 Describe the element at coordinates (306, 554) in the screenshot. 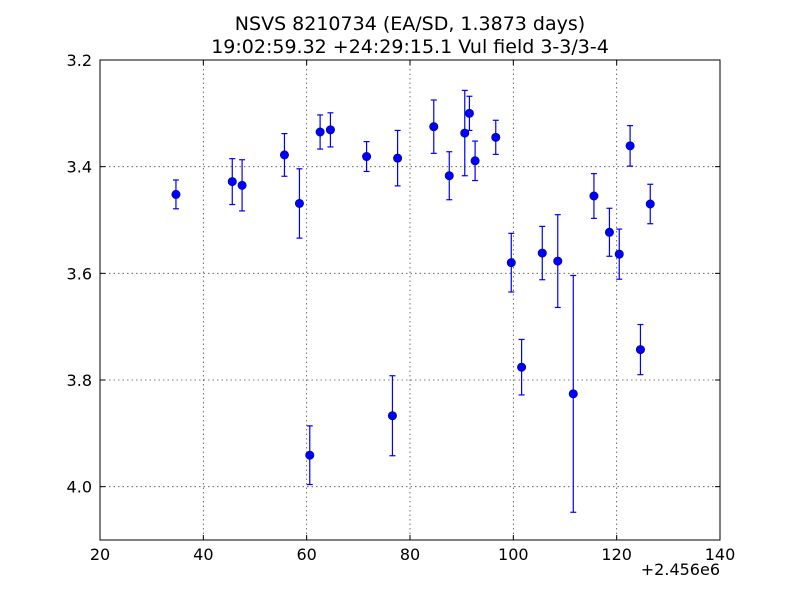

I see `x-tick-label: 60` at that location.